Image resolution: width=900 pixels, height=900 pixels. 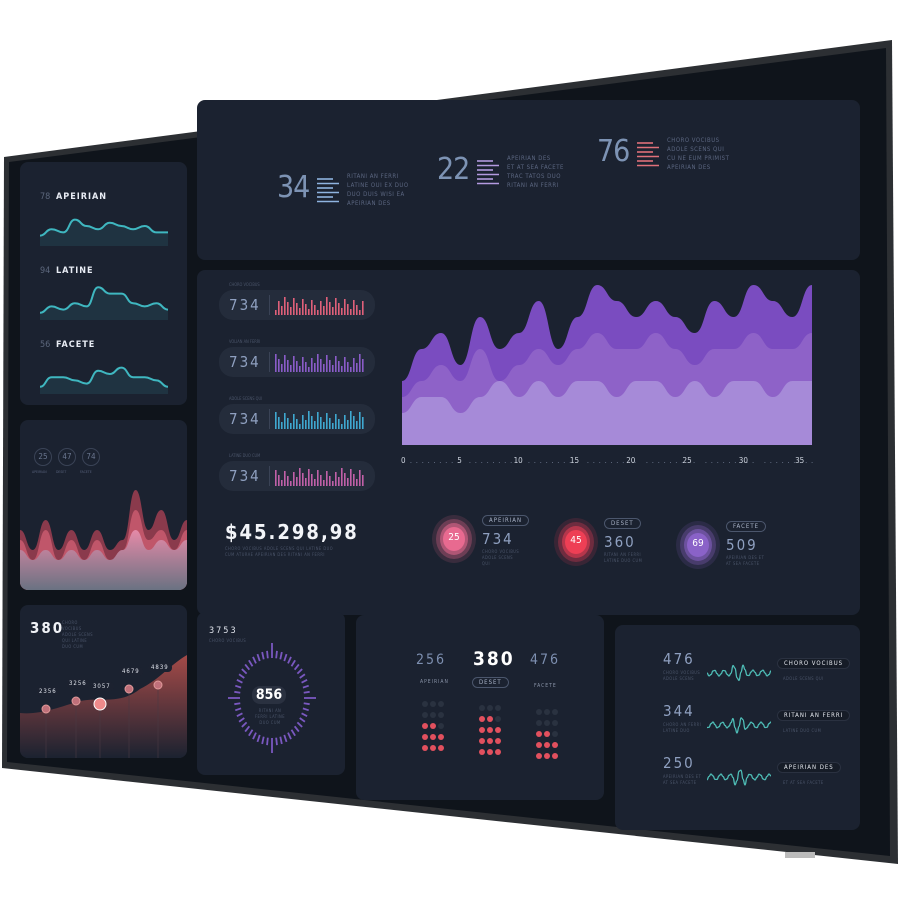 What do you see at coordinates (742, 545) in the screenshot?
I see `ring-number: 509` at bounding box center [742, 545].